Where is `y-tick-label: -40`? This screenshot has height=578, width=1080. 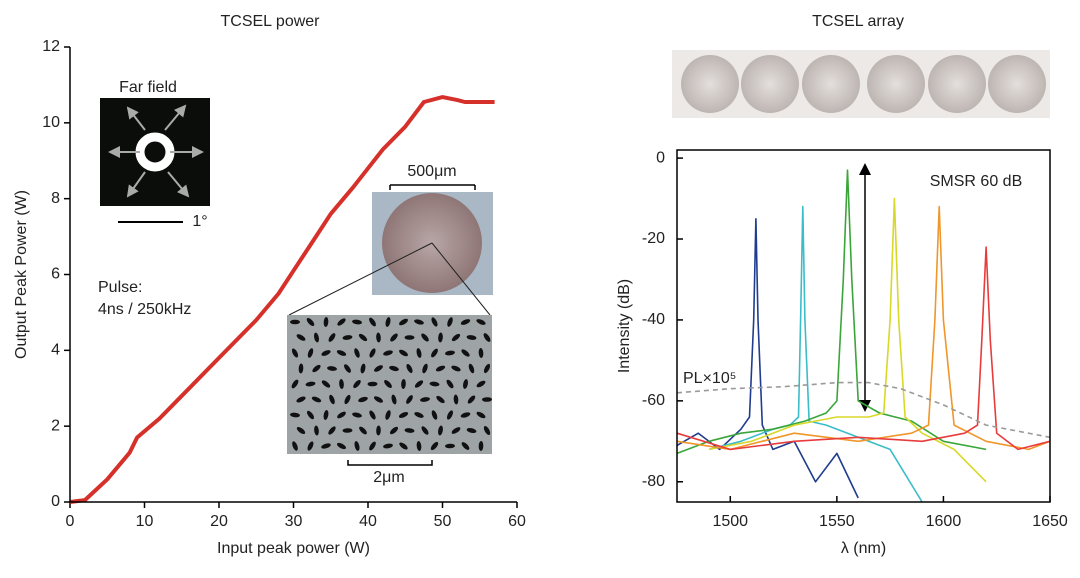 y-tick-label: -40 is located at coordinates (653, 319).